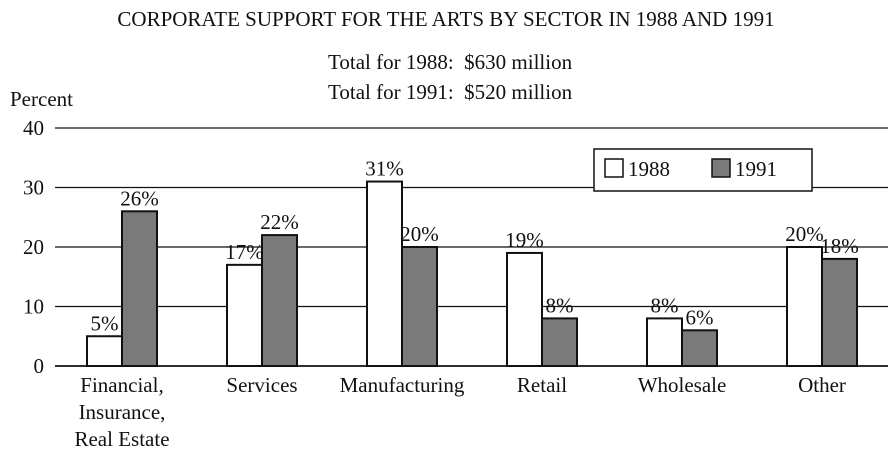 This screenshot has width=891, height=456. What do you see at coordinates (33, 188) in the screenshot?
I see `y-tick-label: 30` at bounding box center [33, 188].